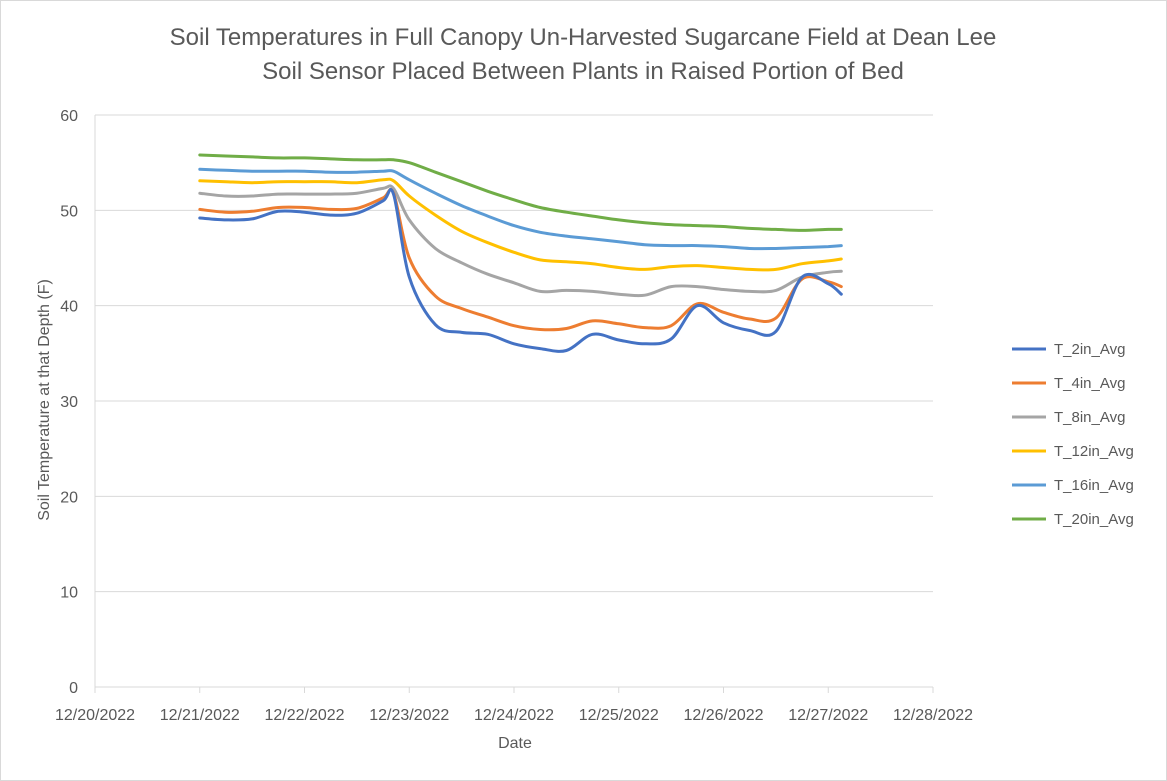  What do you see at coordinates (73, 688) in the screenshot?
I see `y-tick-label: 0` at bounding box center [73, 688].